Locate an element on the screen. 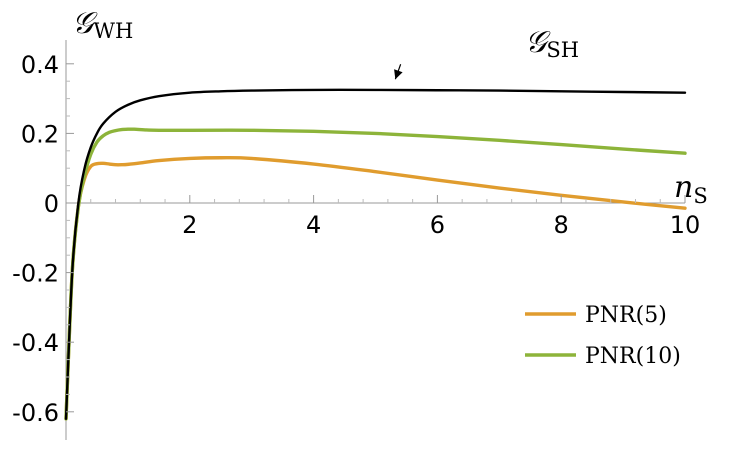 This screenshot has height=463, width=747. x-tick-label: 4 is located at coordinates (313, 225).